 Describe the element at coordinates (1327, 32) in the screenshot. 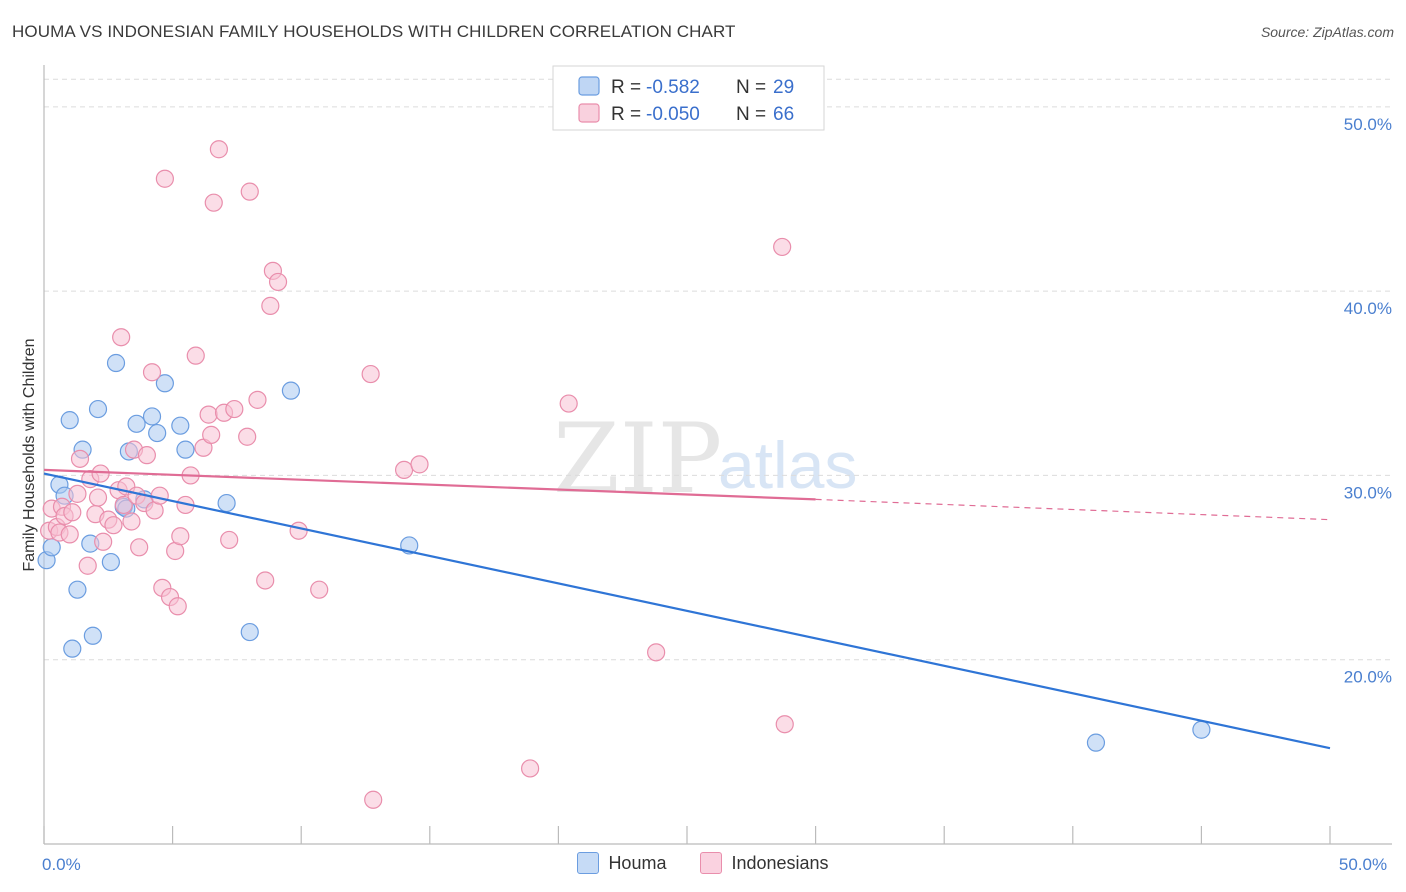

I see `chart-source: Source: ZipAtlas.com` at that location.